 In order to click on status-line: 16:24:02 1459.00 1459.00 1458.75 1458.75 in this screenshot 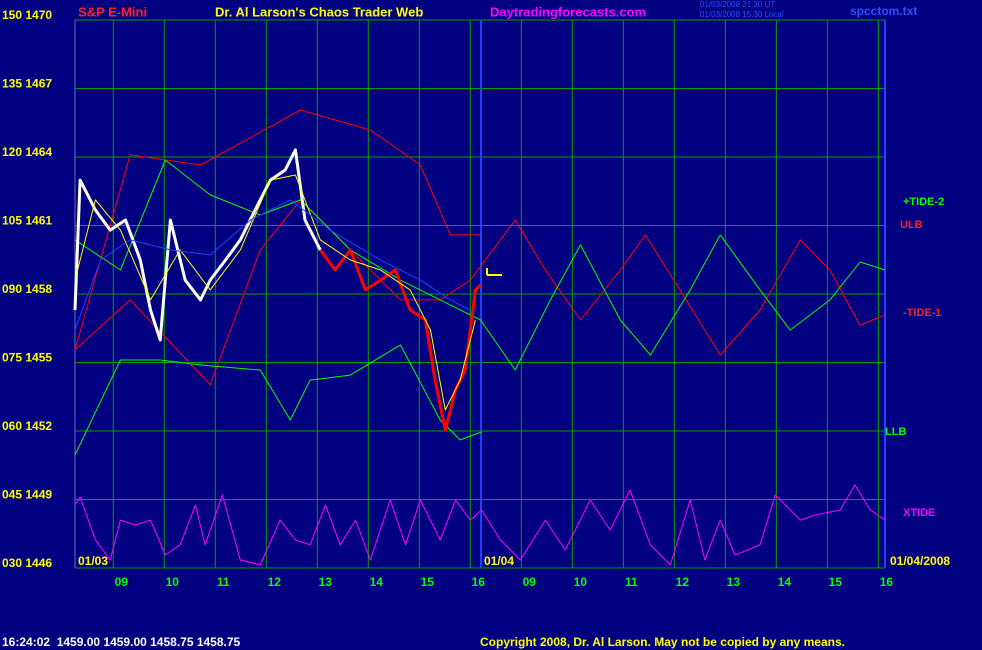, I will do `click(121, 642)`.